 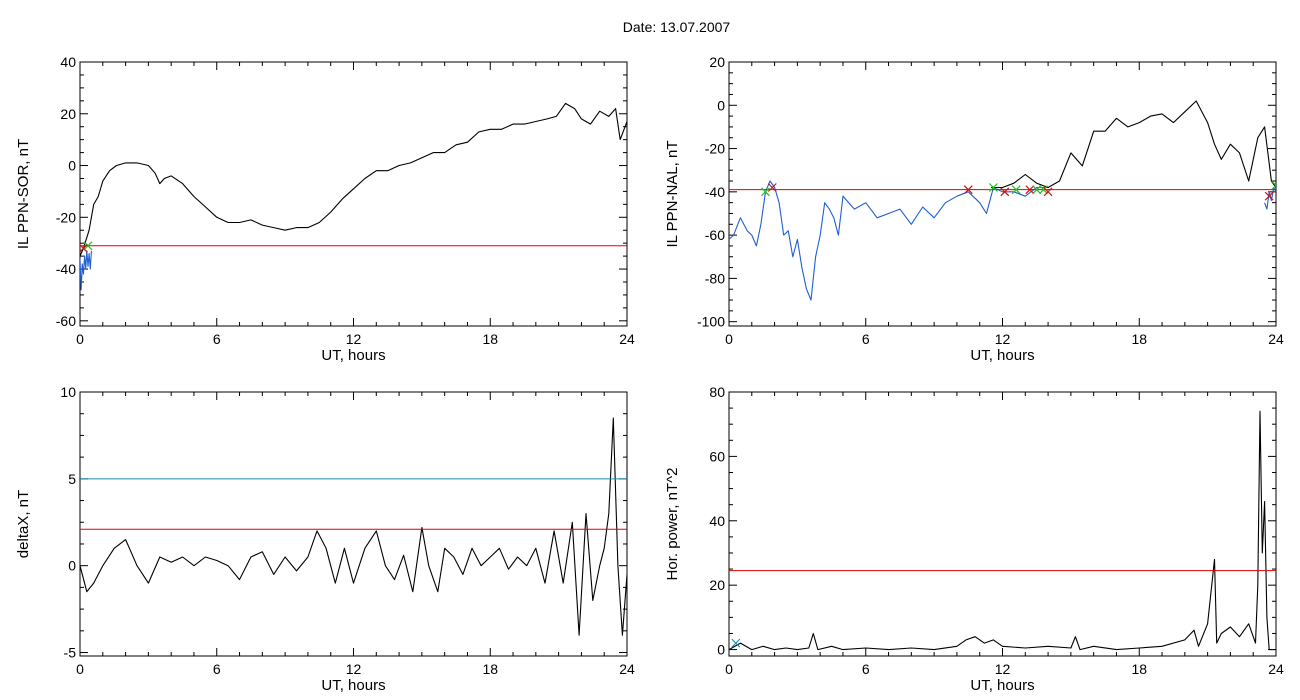 What do you see at coordinates (70, 653) in the screenshot?
I see `y-tick-label: -5` at bounding box center [70, 653].